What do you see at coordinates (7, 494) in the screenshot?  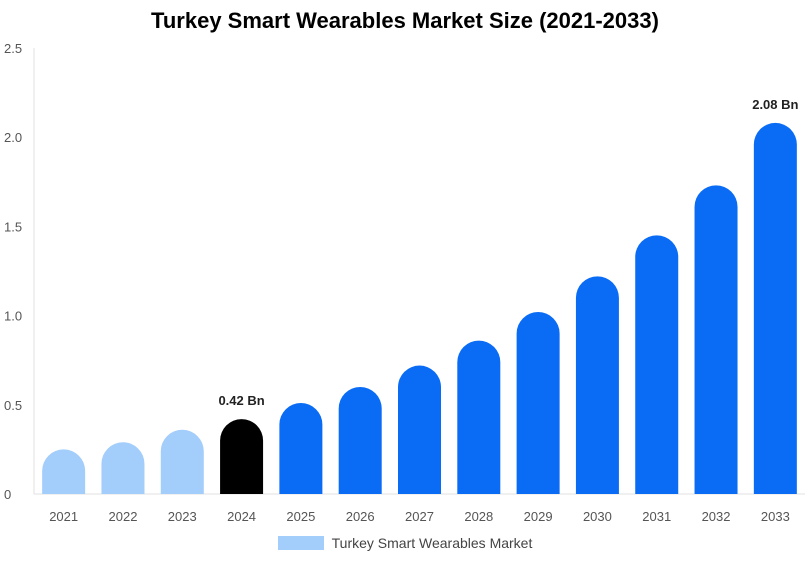 I see `y-tick-label: 0` at bounding box center [7, 494].